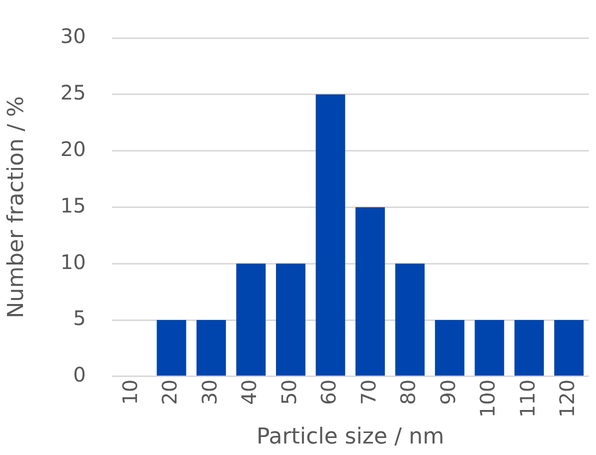  I want to click on x-tick-label: 80, so click(408, 392).